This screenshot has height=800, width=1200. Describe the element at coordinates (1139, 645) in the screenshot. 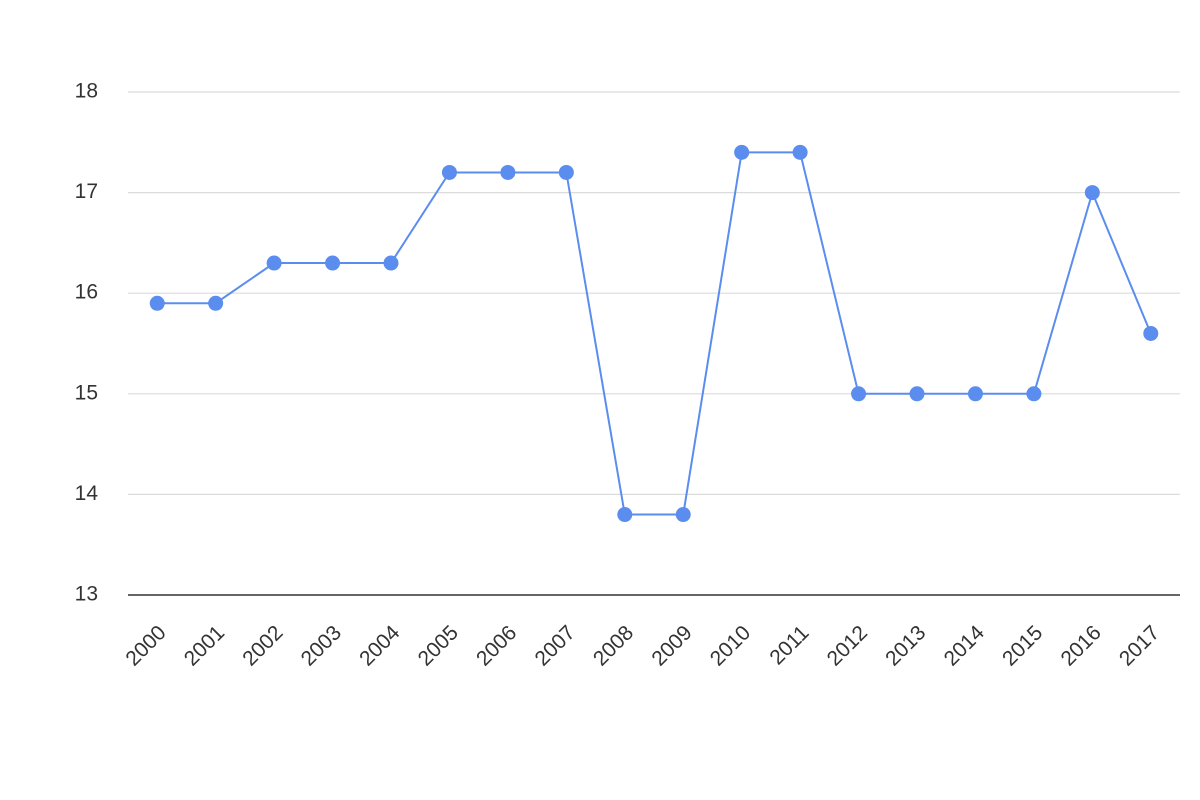

I see `x-tick-label: 2017` at that location.